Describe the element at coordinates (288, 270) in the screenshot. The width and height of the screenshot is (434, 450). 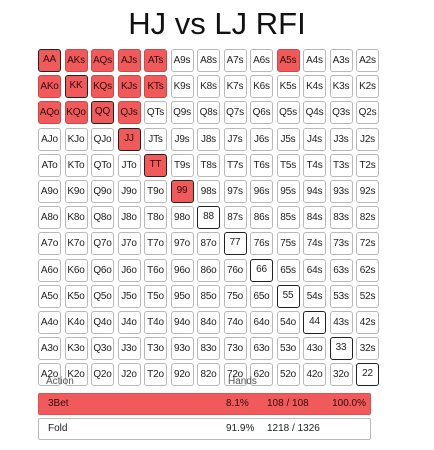
I see `hand-cell-65s: 65s` at that location.